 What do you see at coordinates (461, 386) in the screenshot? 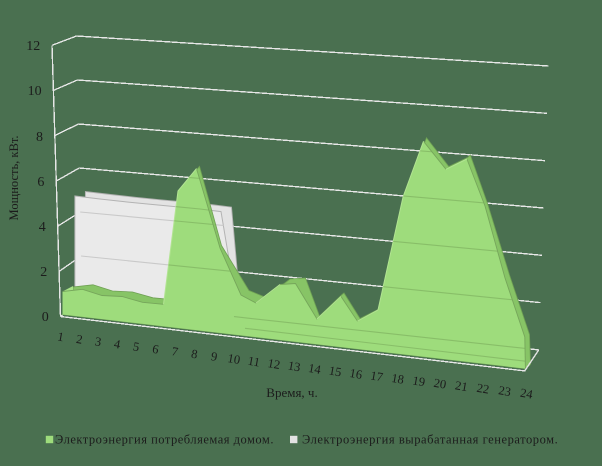
I see `svg-text: 21` at bounding box center [461, 386].